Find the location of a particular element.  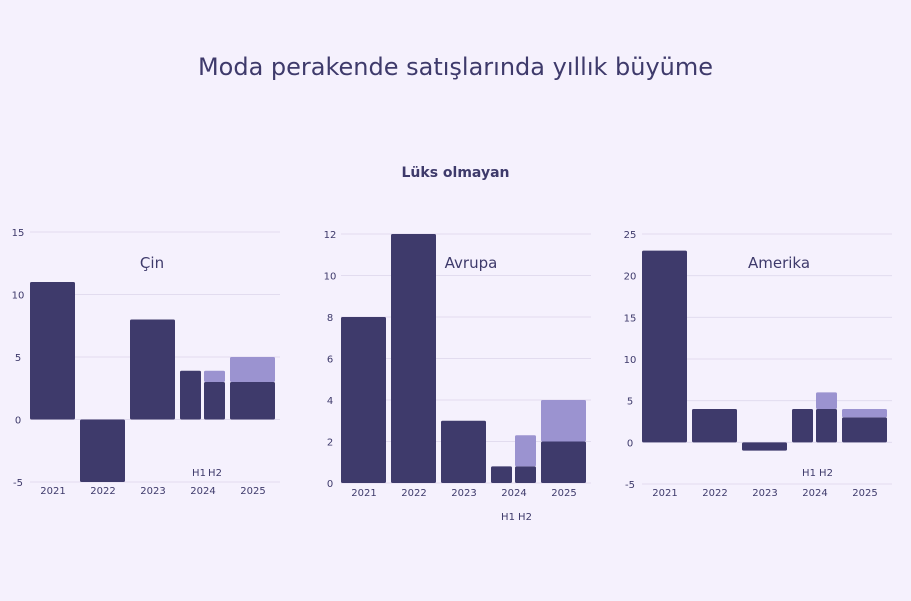

y-tick-label: 2 is located at coordinates (330, 443).